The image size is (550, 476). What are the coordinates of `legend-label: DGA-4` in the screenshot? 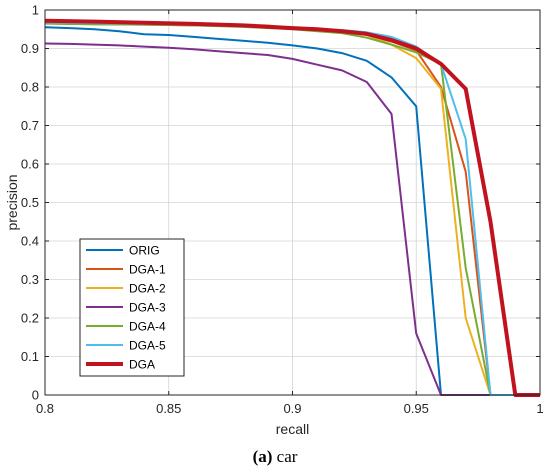 It's located at (147, 327).